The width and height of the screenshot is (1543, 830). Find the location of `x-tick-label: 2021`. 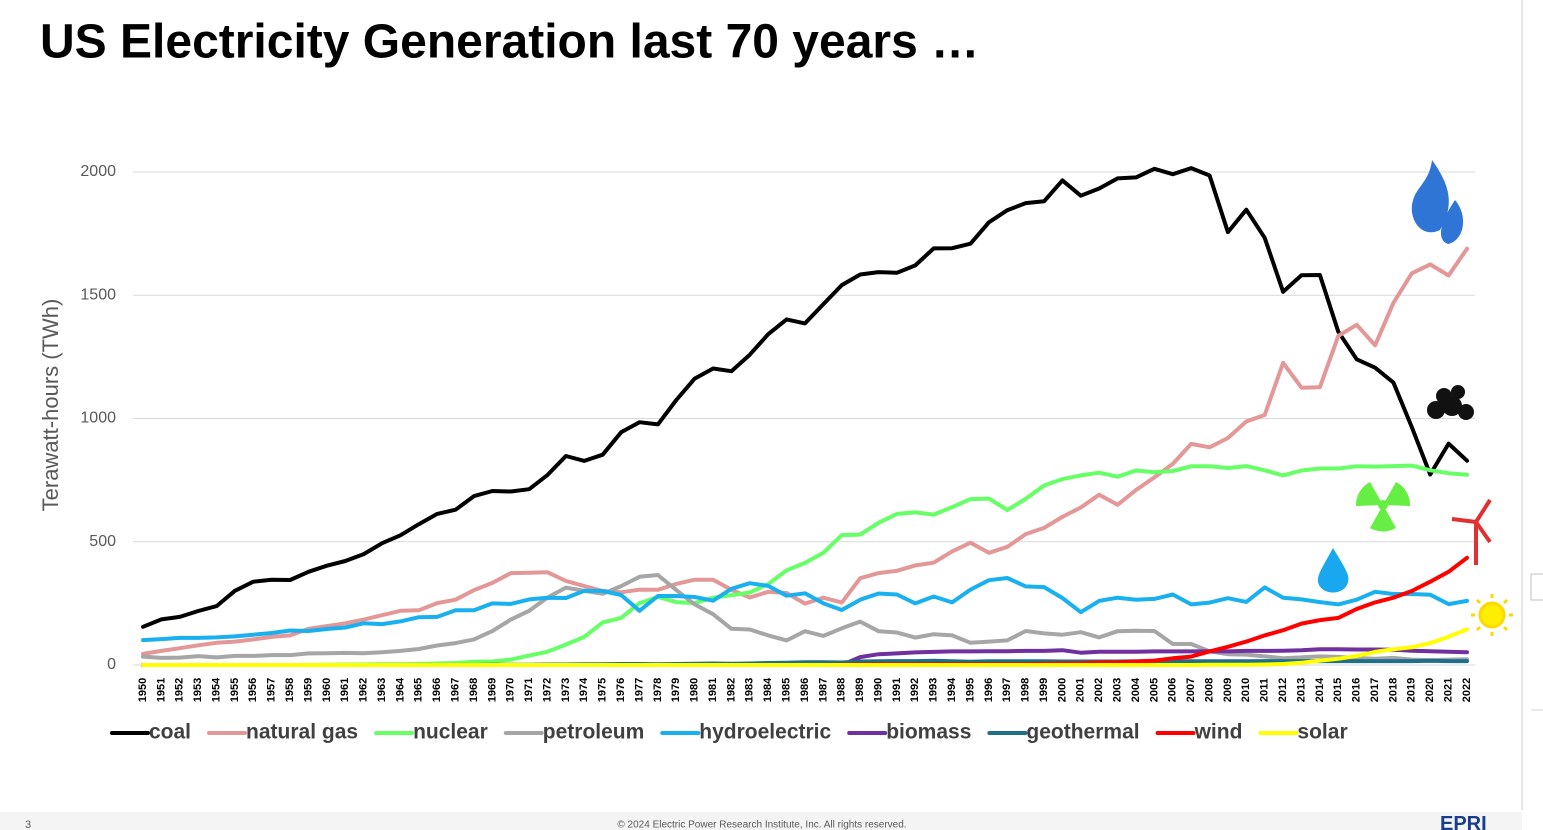

x-tick-label: 2021 is located at coordinates (1449, 690).